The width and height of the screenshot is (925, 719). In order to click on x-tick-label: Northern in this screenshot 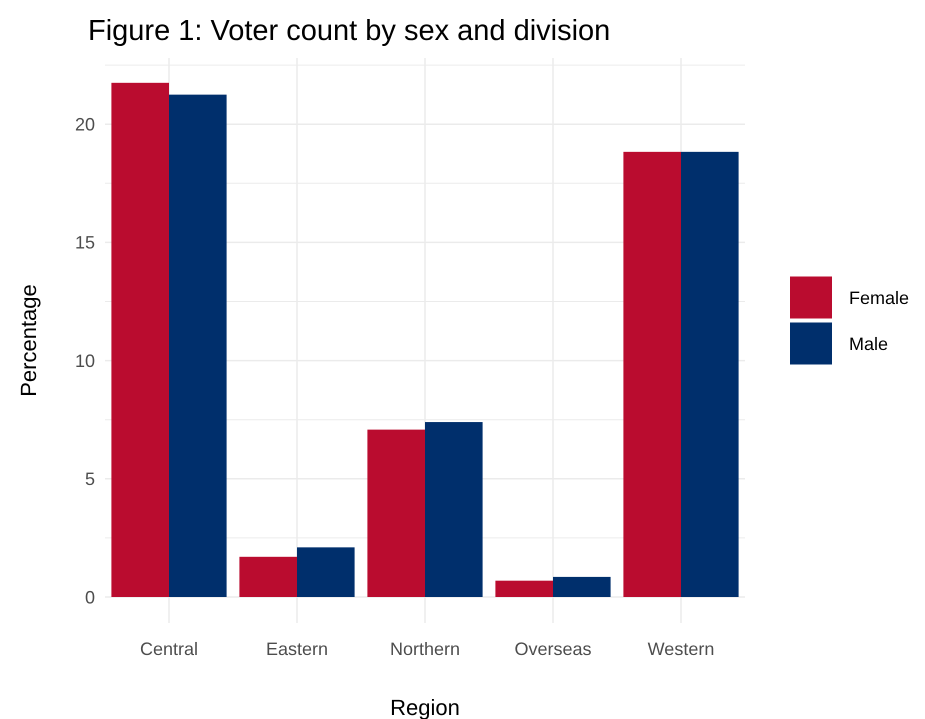, I will do `click(425, 649)`.